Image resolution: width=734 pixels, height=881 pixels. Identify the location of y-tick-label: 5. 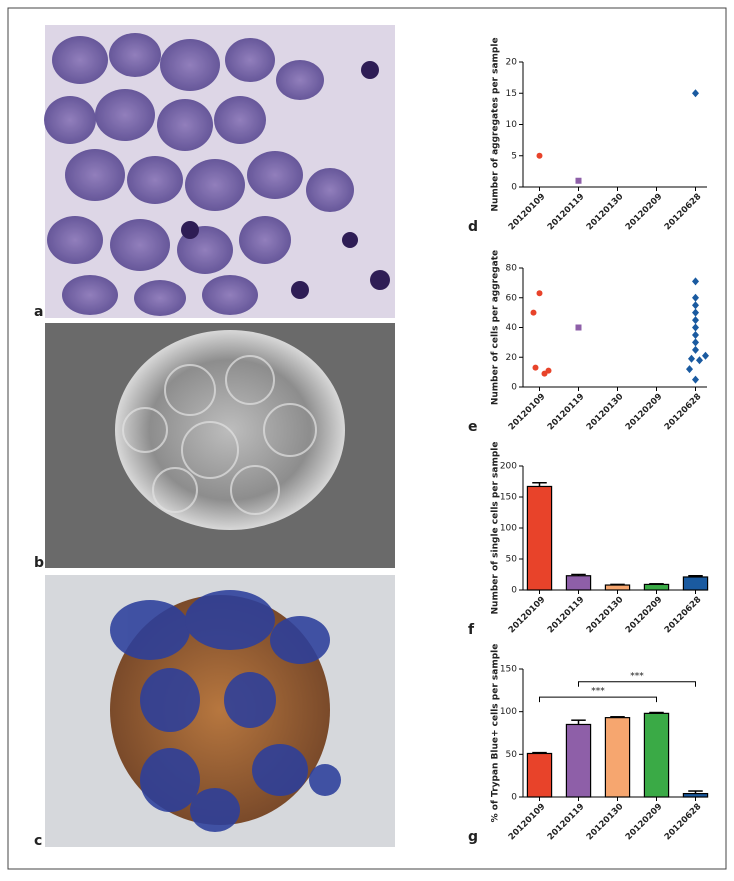
(514, 156).